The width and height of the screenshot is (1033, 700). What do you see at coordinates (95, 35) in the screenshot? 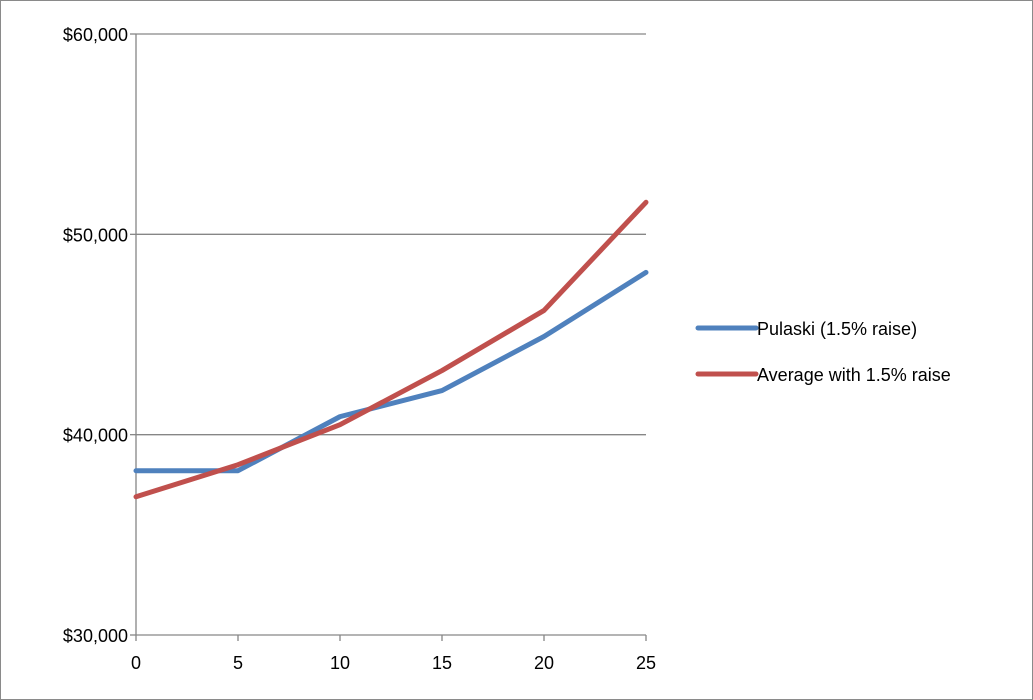
I see `y-tick-label: $60,000` at bounding box center [95, 35].